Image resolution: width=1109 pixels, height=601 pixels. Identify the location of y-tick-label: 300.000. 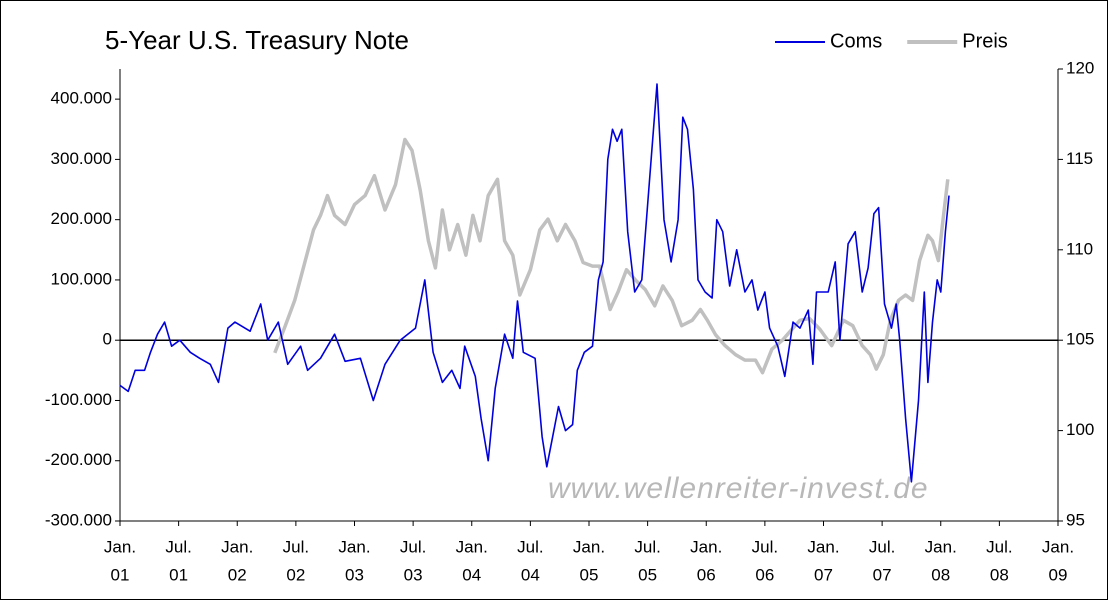
(81, 158).